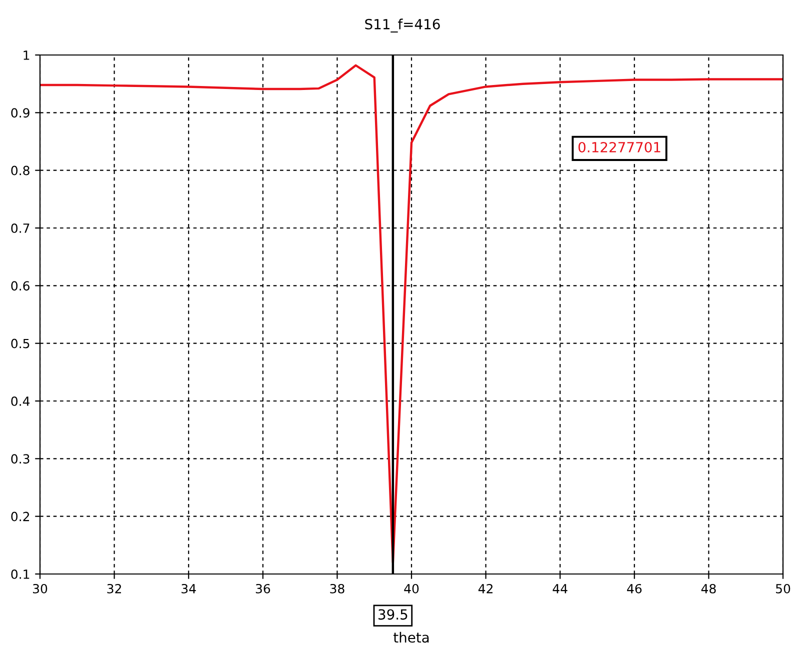 This screenshot has width=805, height=649. I want to click on y-tick-label: 0.8, so click(20, 171).